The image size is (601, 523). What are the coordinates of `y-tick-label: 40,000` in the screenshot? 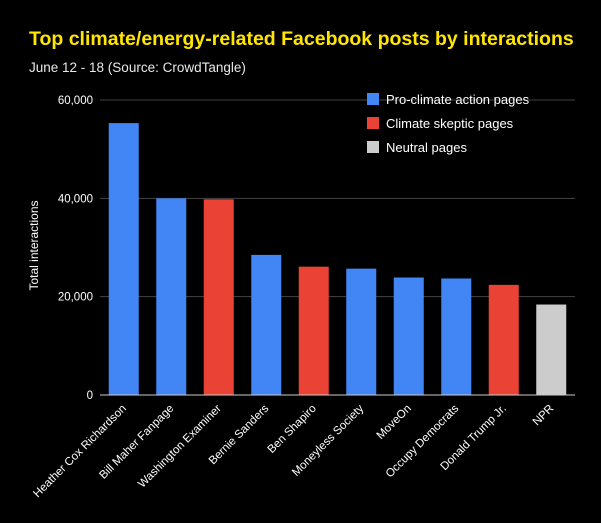 It's located at (75, 199).